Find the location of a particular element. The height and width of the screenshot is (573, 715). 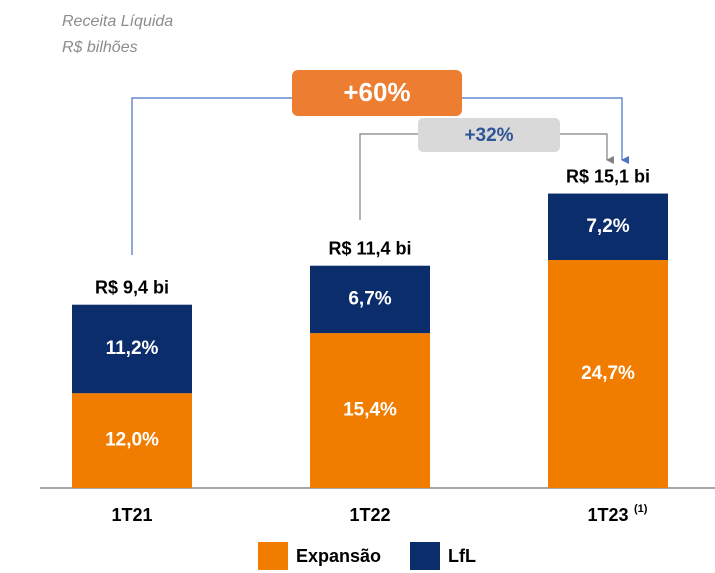

value-label: 24,7% is located at coordinates (608, 373).